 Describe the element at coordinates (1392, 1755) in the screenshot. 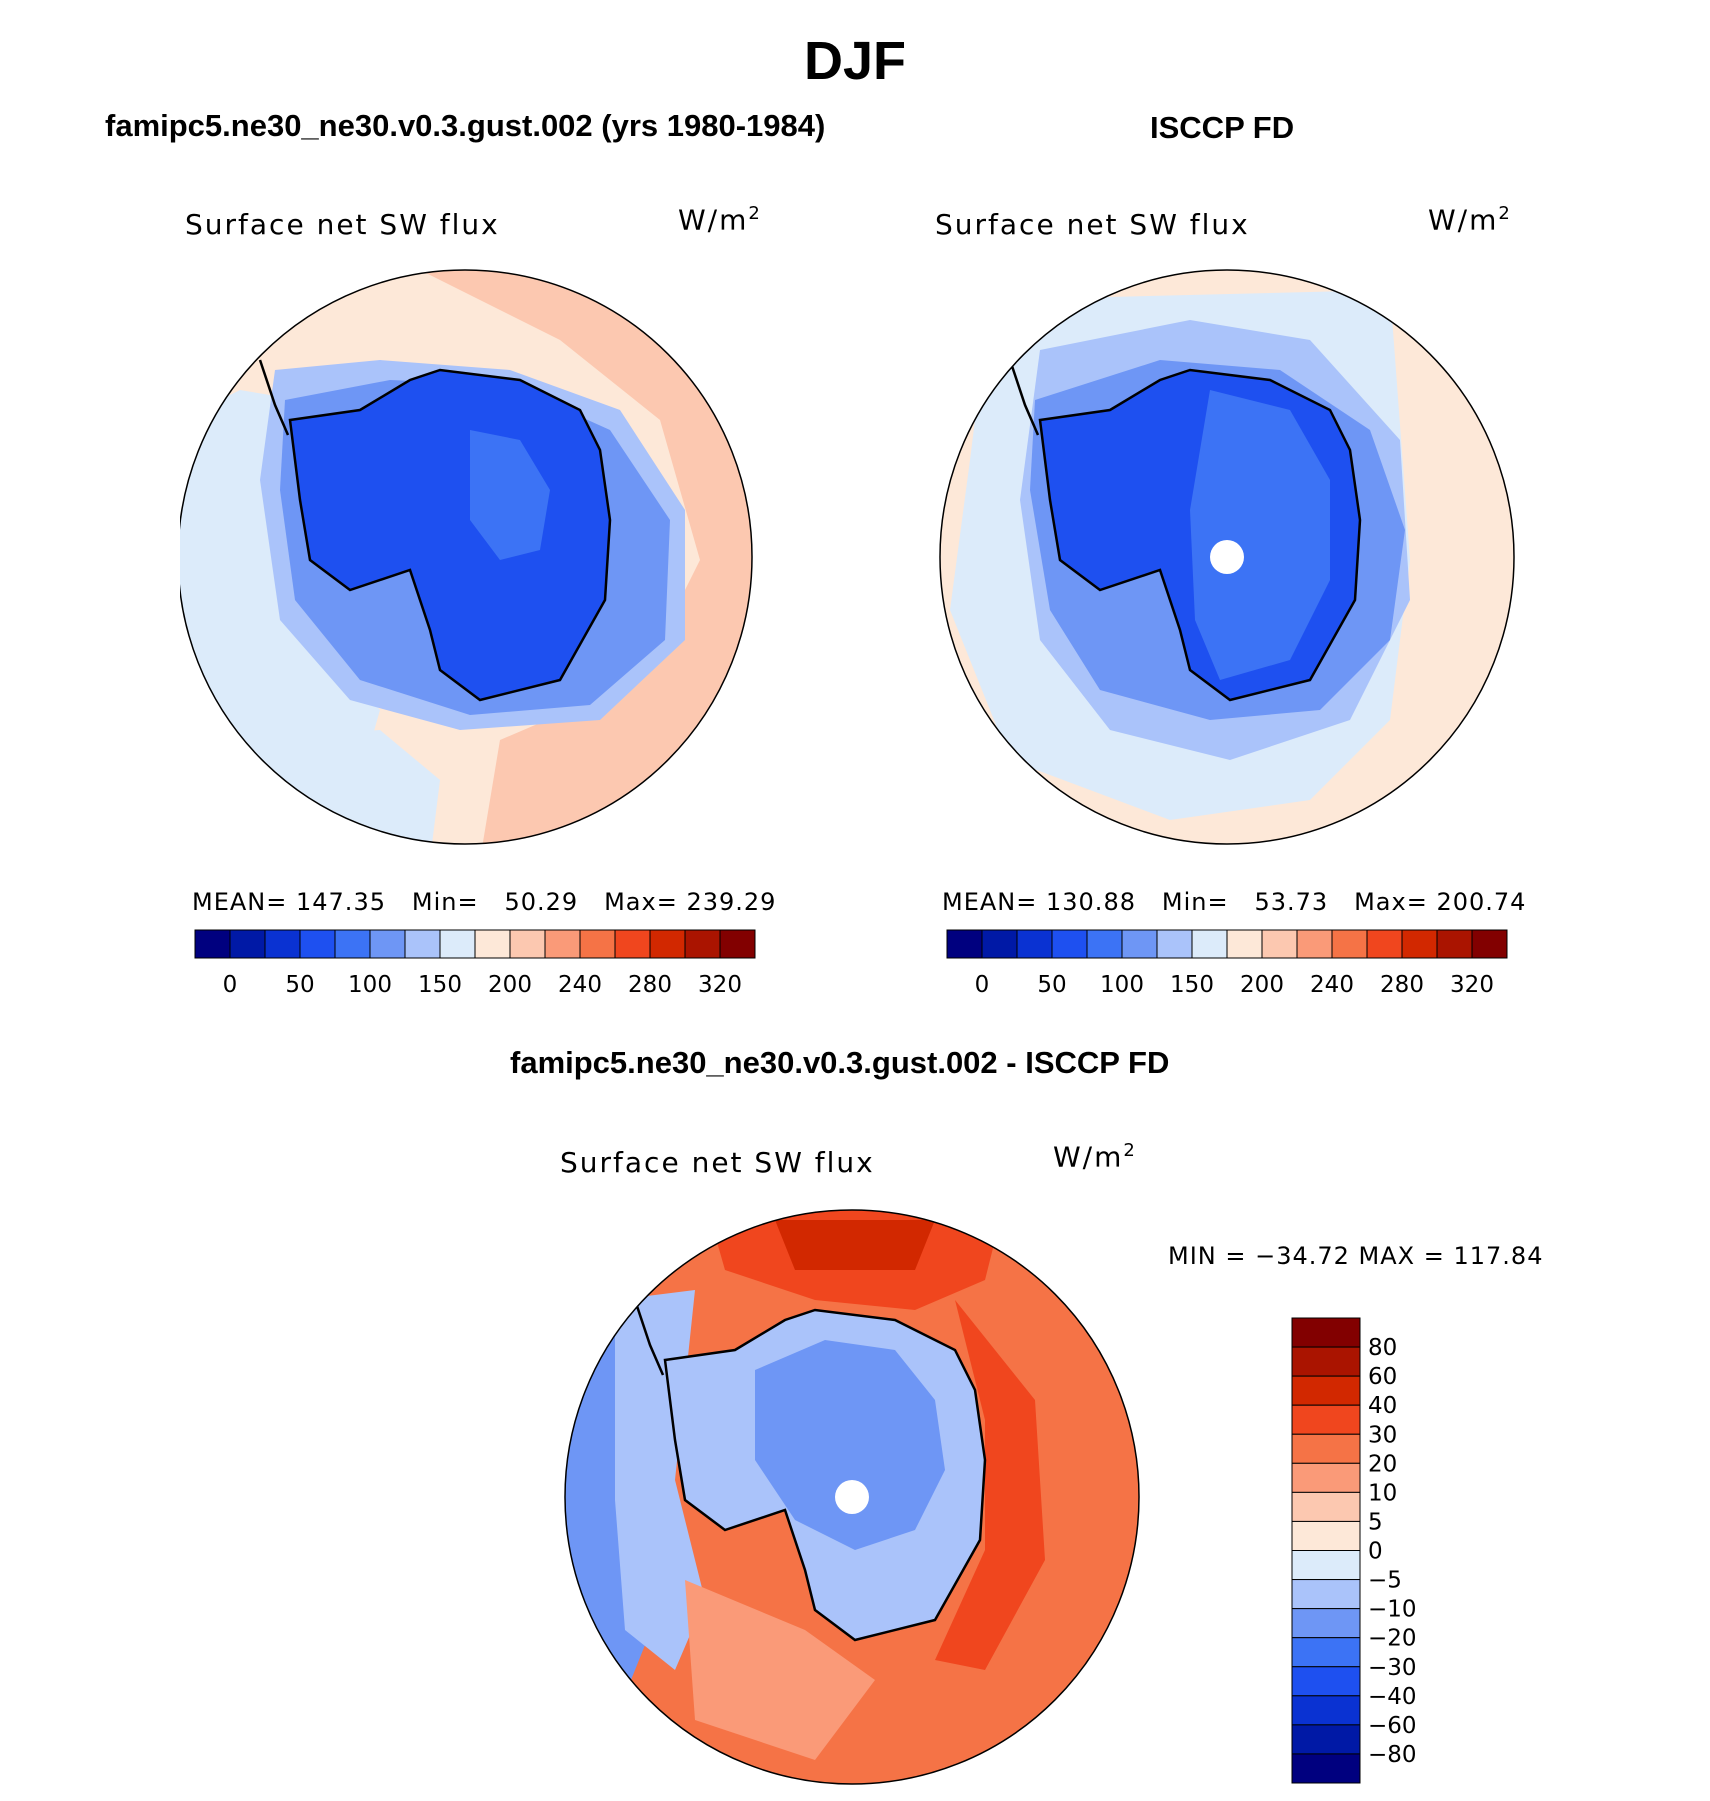

I see `colorbar-tick-label: −80` at that location.